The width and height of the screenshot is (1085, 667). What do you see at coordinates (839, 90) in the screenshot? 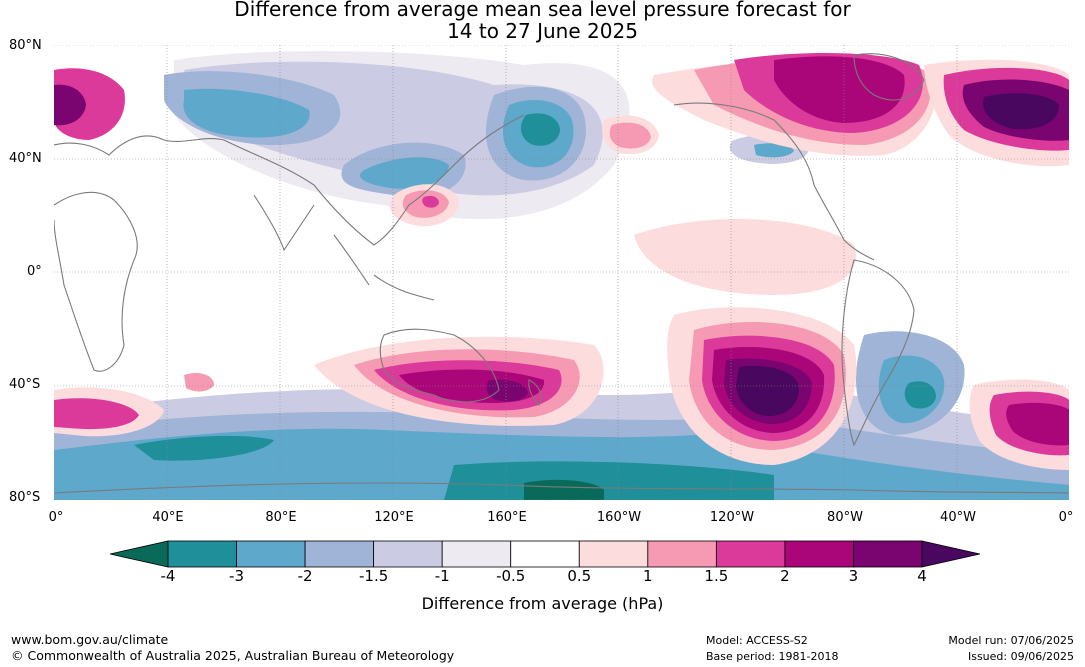
I see `arctic-high-core` at bounding box center [839, 90].